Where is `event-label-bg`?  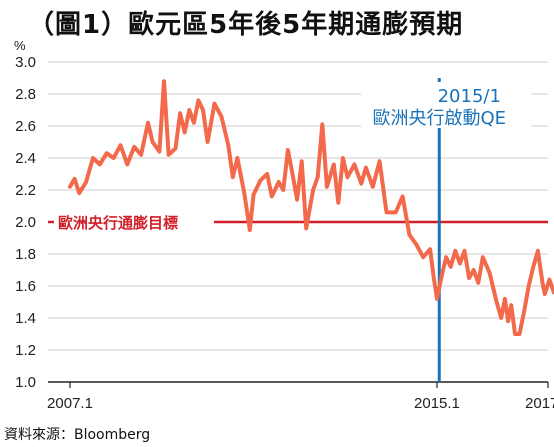 event-label-bg is located at coordinates (446, 105).